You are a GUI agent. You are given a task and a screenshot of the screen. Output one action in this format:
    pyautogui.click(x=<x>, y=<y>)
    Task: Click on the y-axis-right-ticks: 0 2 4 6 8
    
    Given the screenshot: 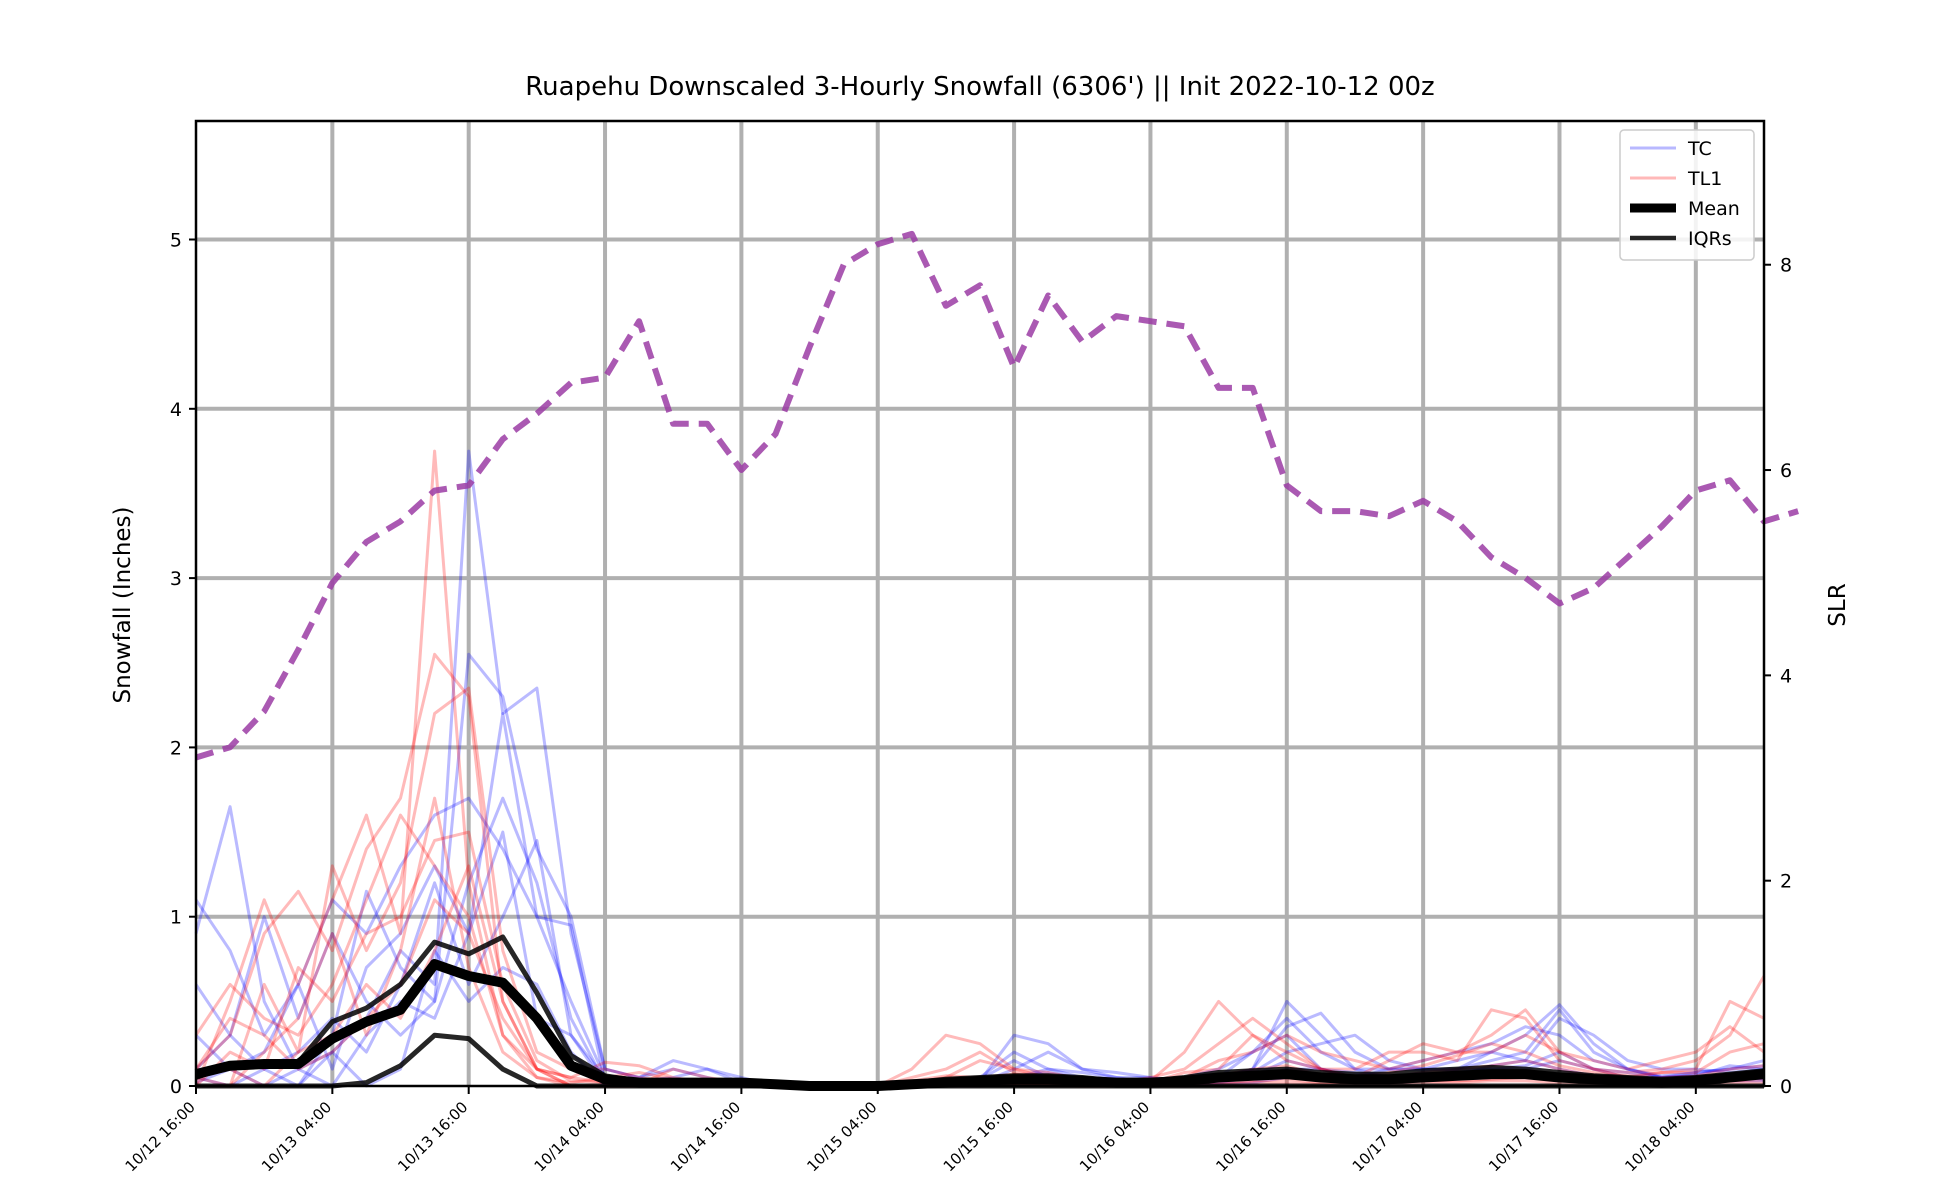 What is the action you would take?
    pyautogui.click(x=1778, y=676)
    